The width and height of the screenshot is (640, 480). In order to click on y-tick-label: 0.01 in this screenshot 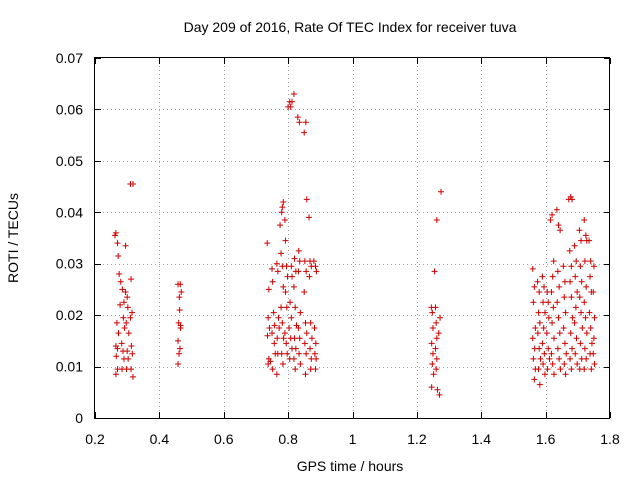, I will do `click(69, 367)`.